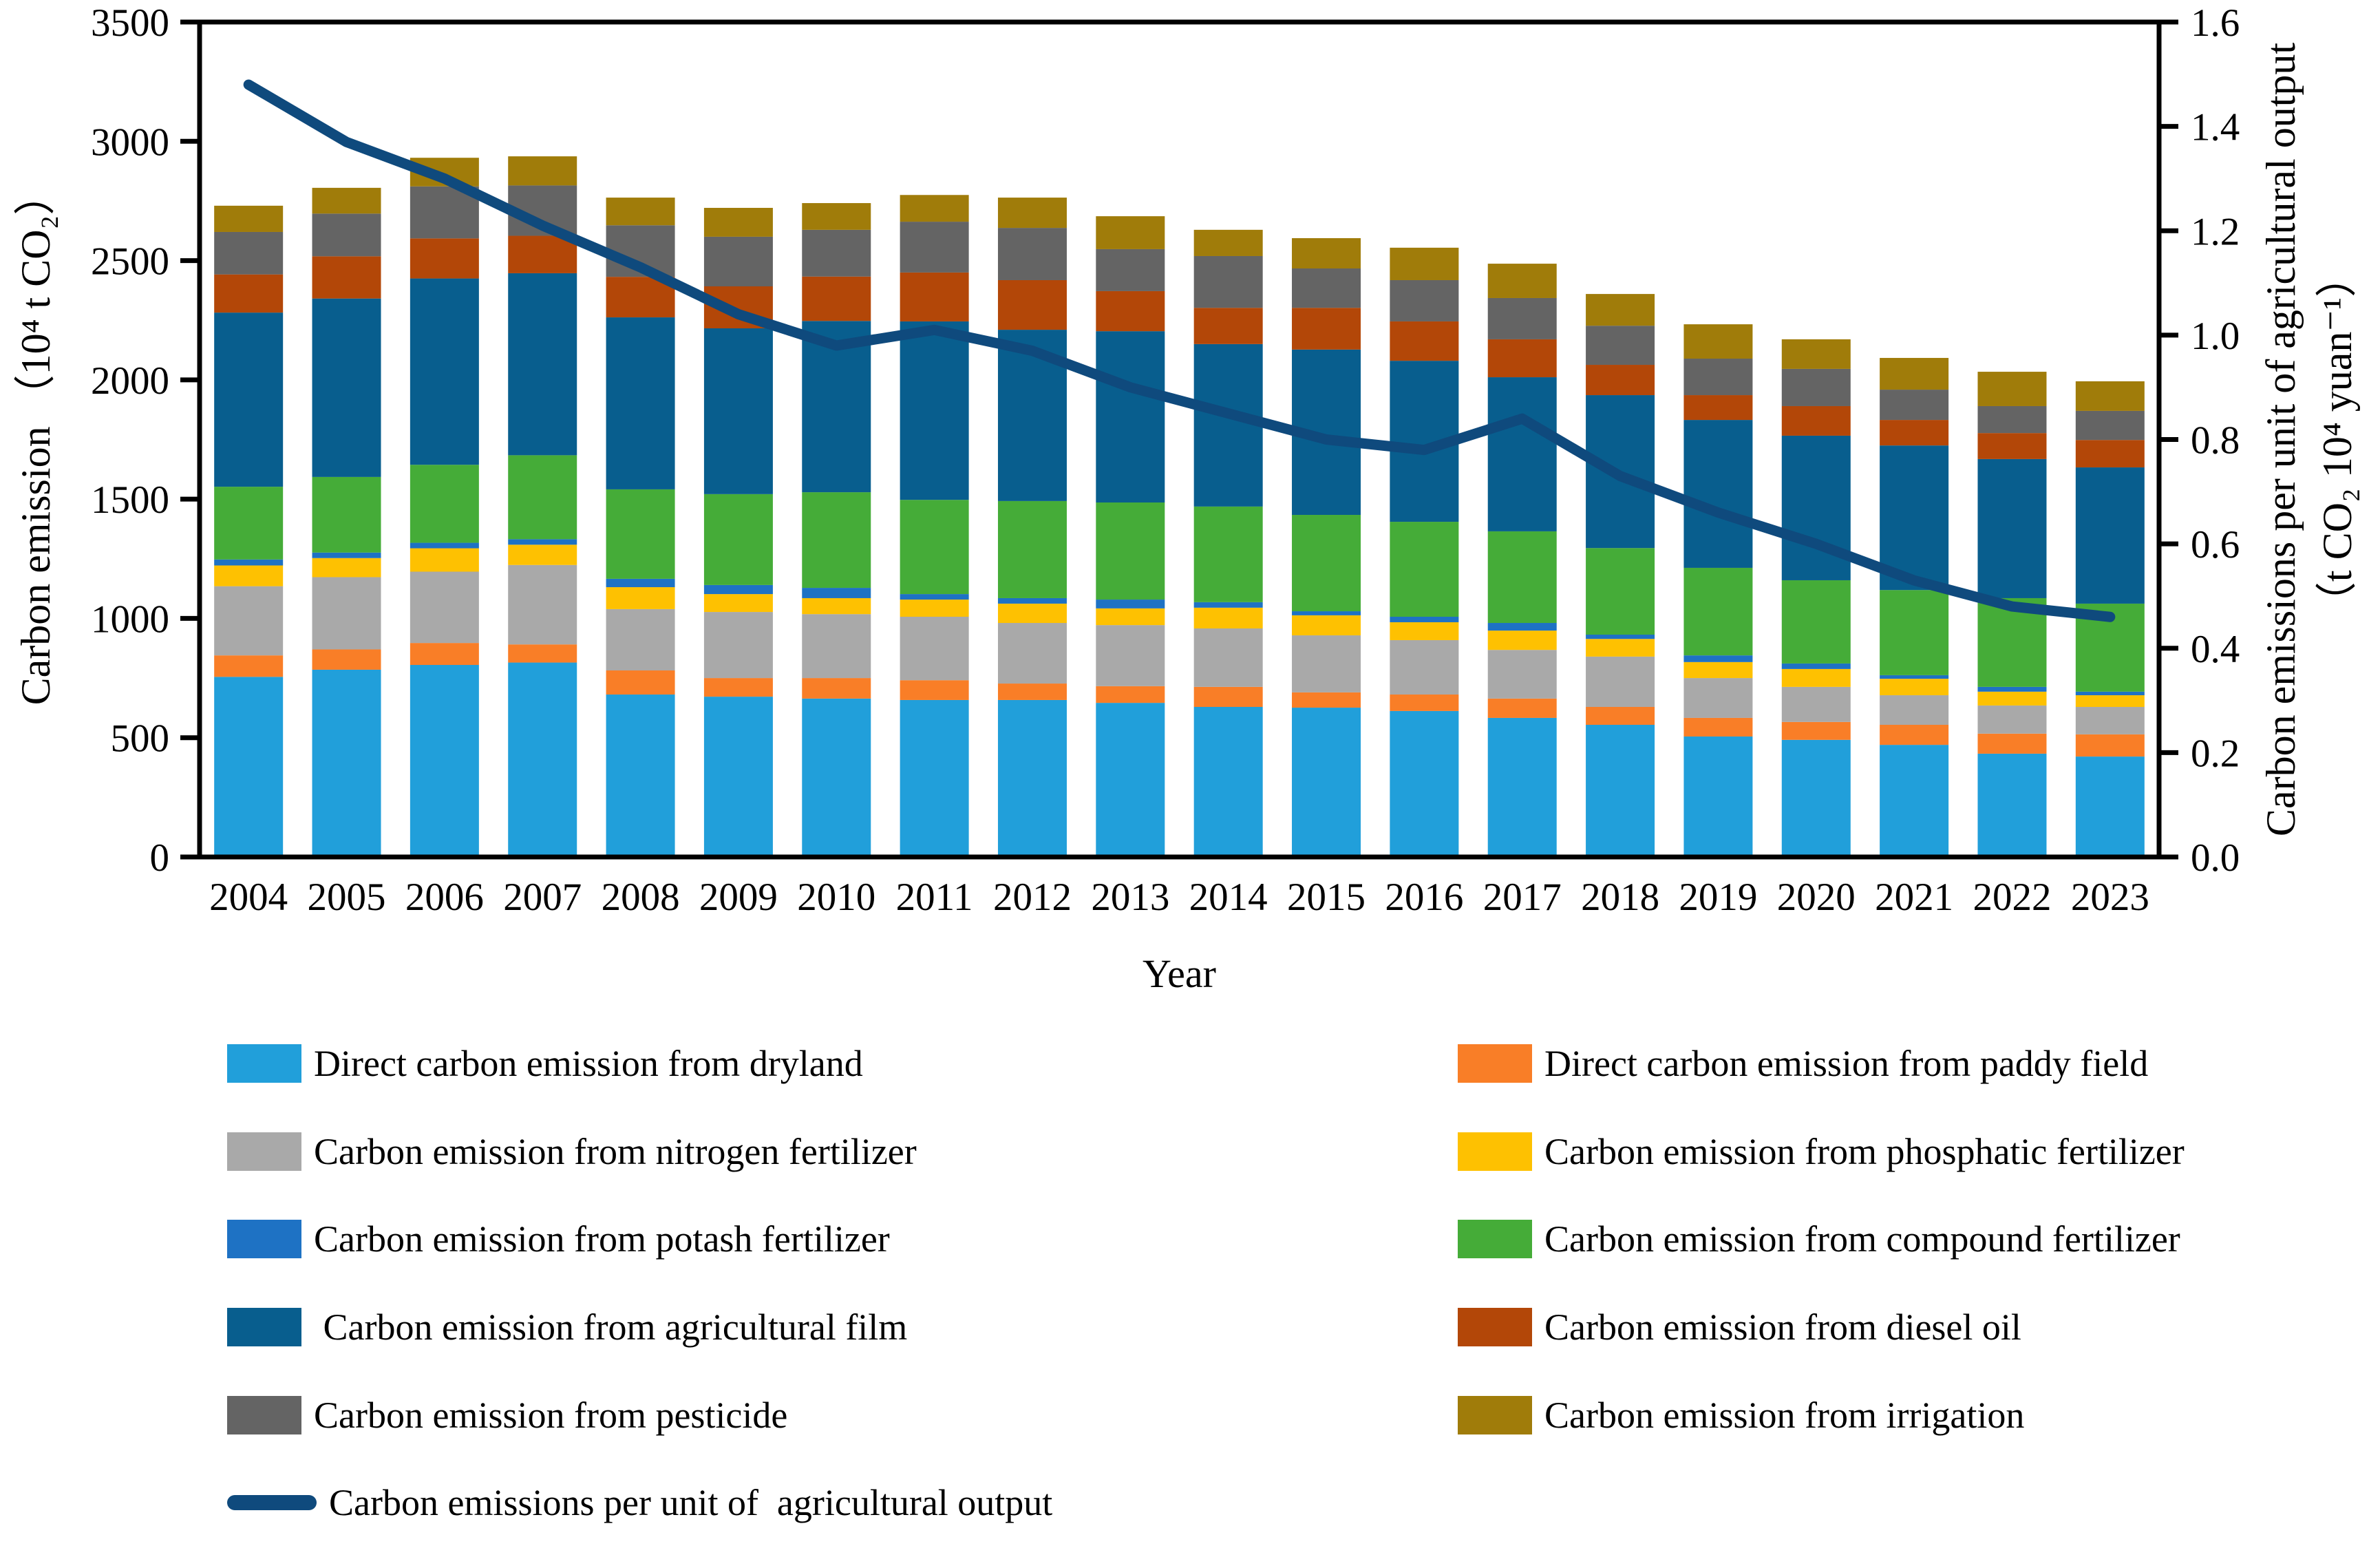 The width and height of the screenshot is (2380, 1546). What do you see at coordinates (1741, 1415) in the screenshot?
I see `legend-item-irrigation: Carbon emission from irrigation` at bounding box center [1741, 1415].